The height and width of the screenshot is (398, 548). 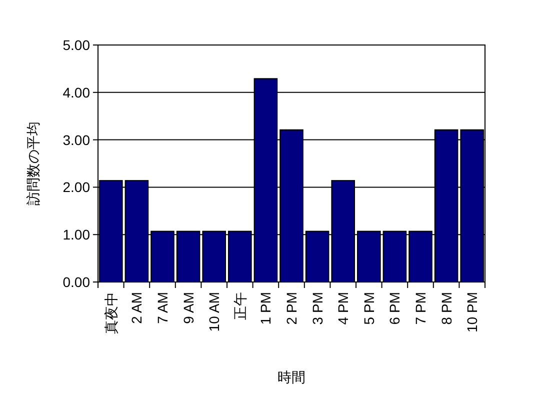 I want to click on y-tick-label: 1.00, so click(x=76, y=234).